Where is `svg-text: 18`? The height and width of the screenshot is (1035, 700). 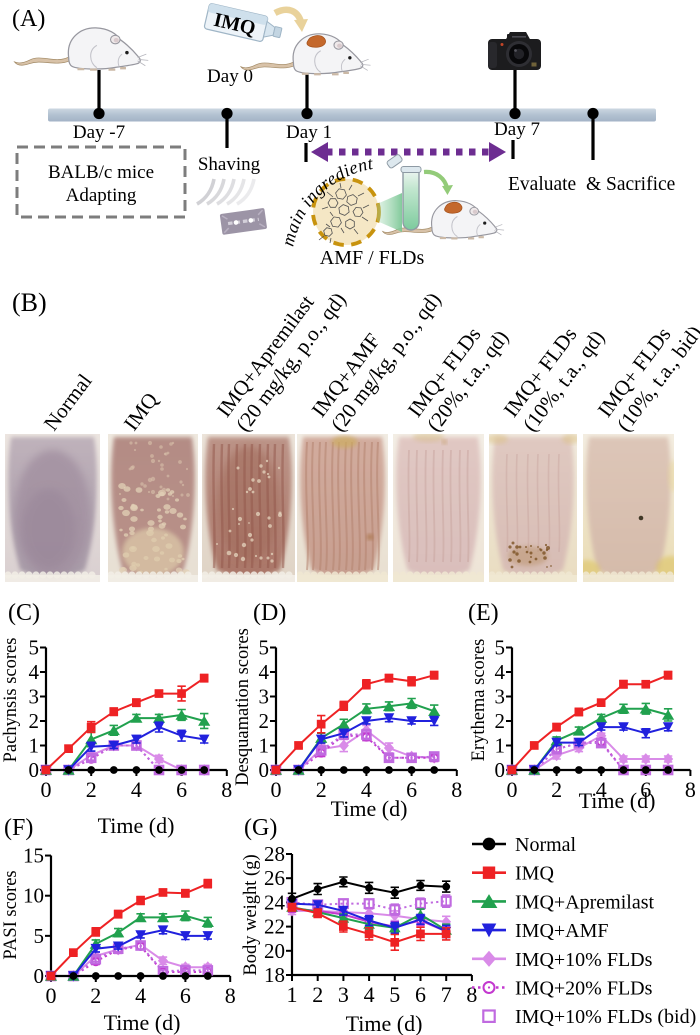
svg-text: 18 is located at coordinates (274, 975).